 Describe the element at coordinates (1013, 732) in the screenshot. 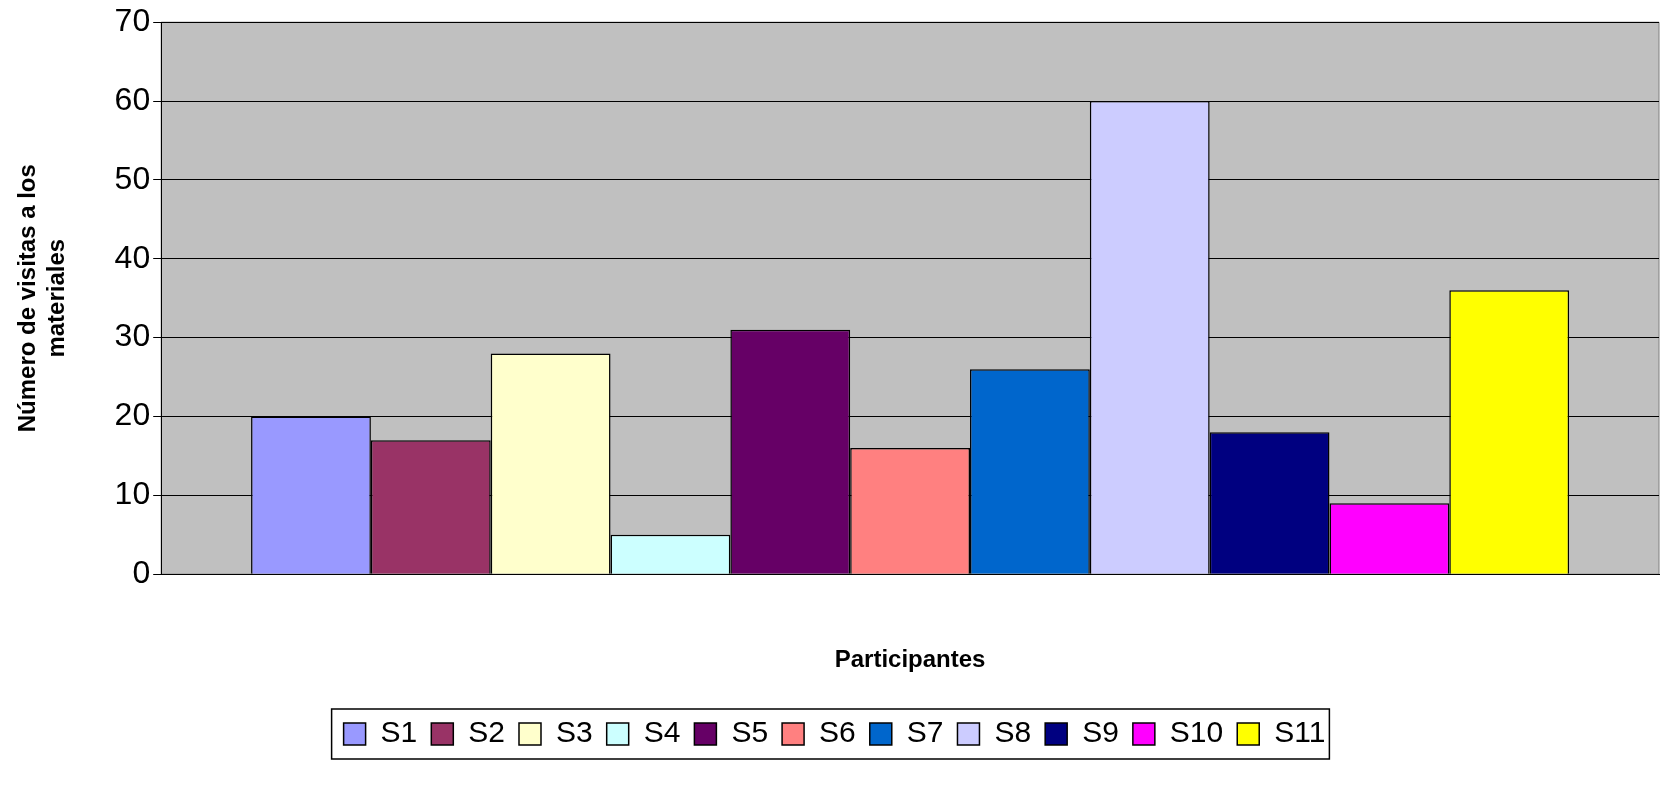

I see `legend-label: S8` at that location.